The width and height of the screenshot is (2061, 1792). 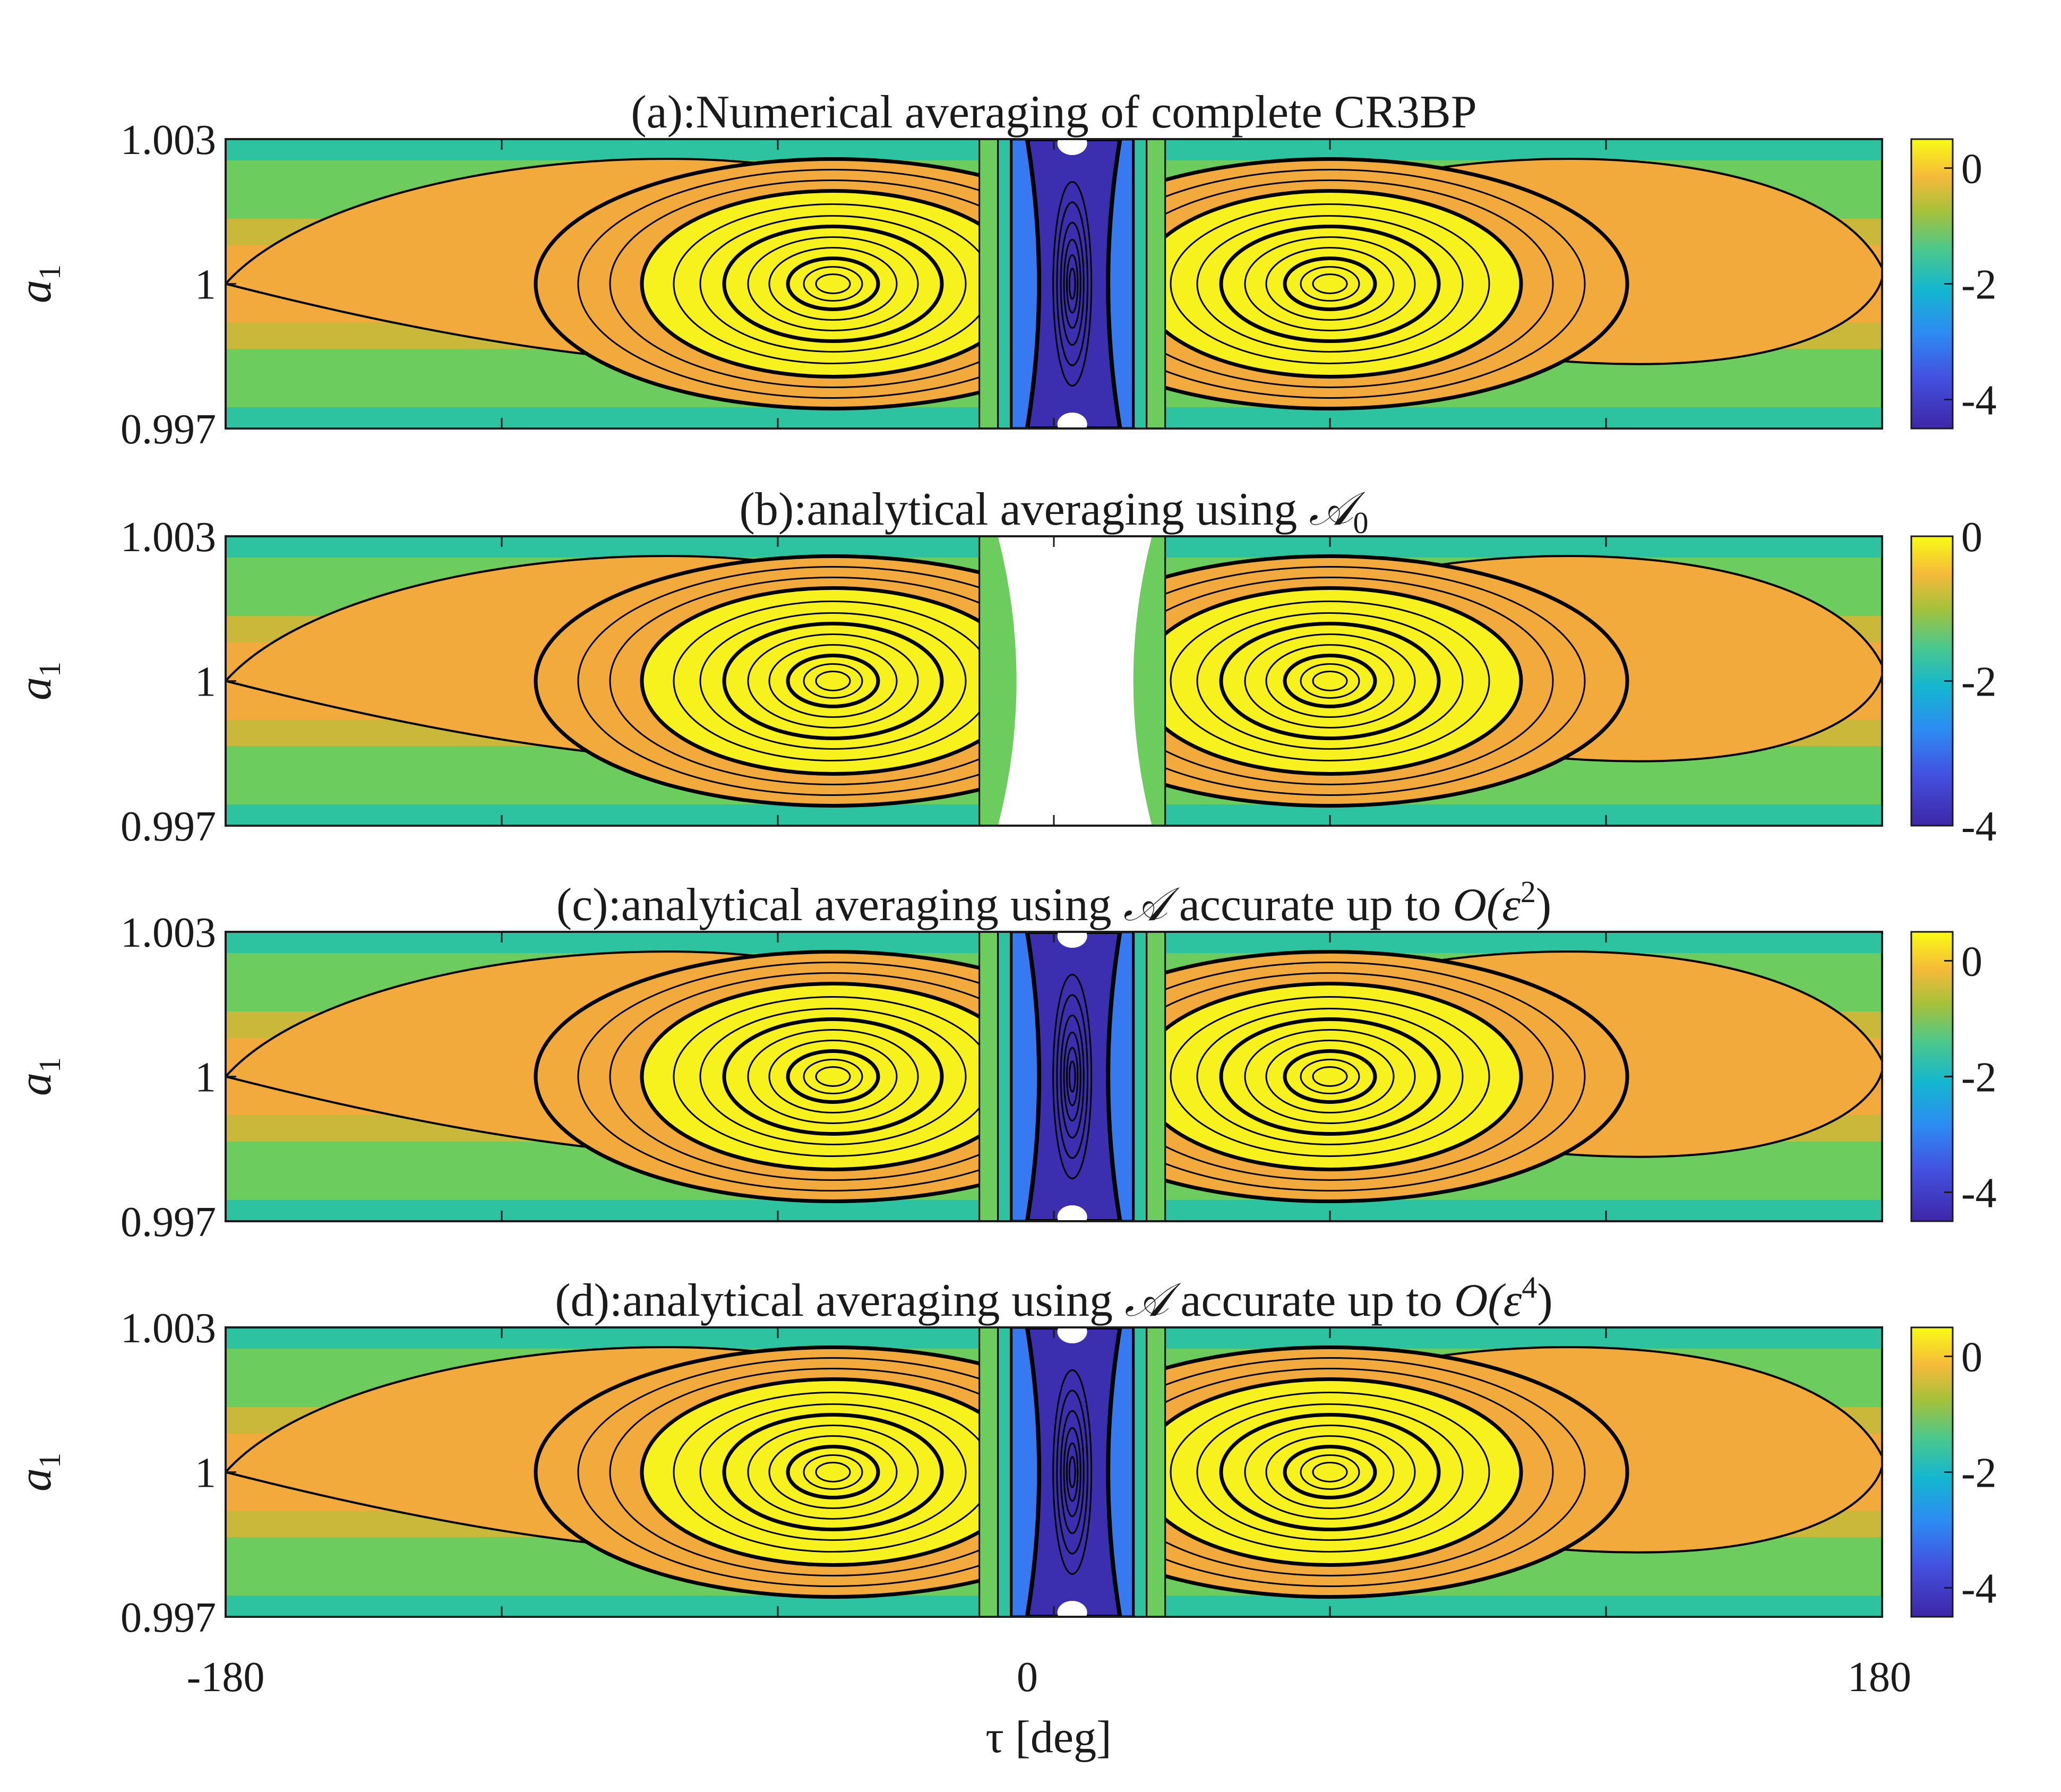 I want to click on x-tick-label: 180, so click(x=1879, y=1677).